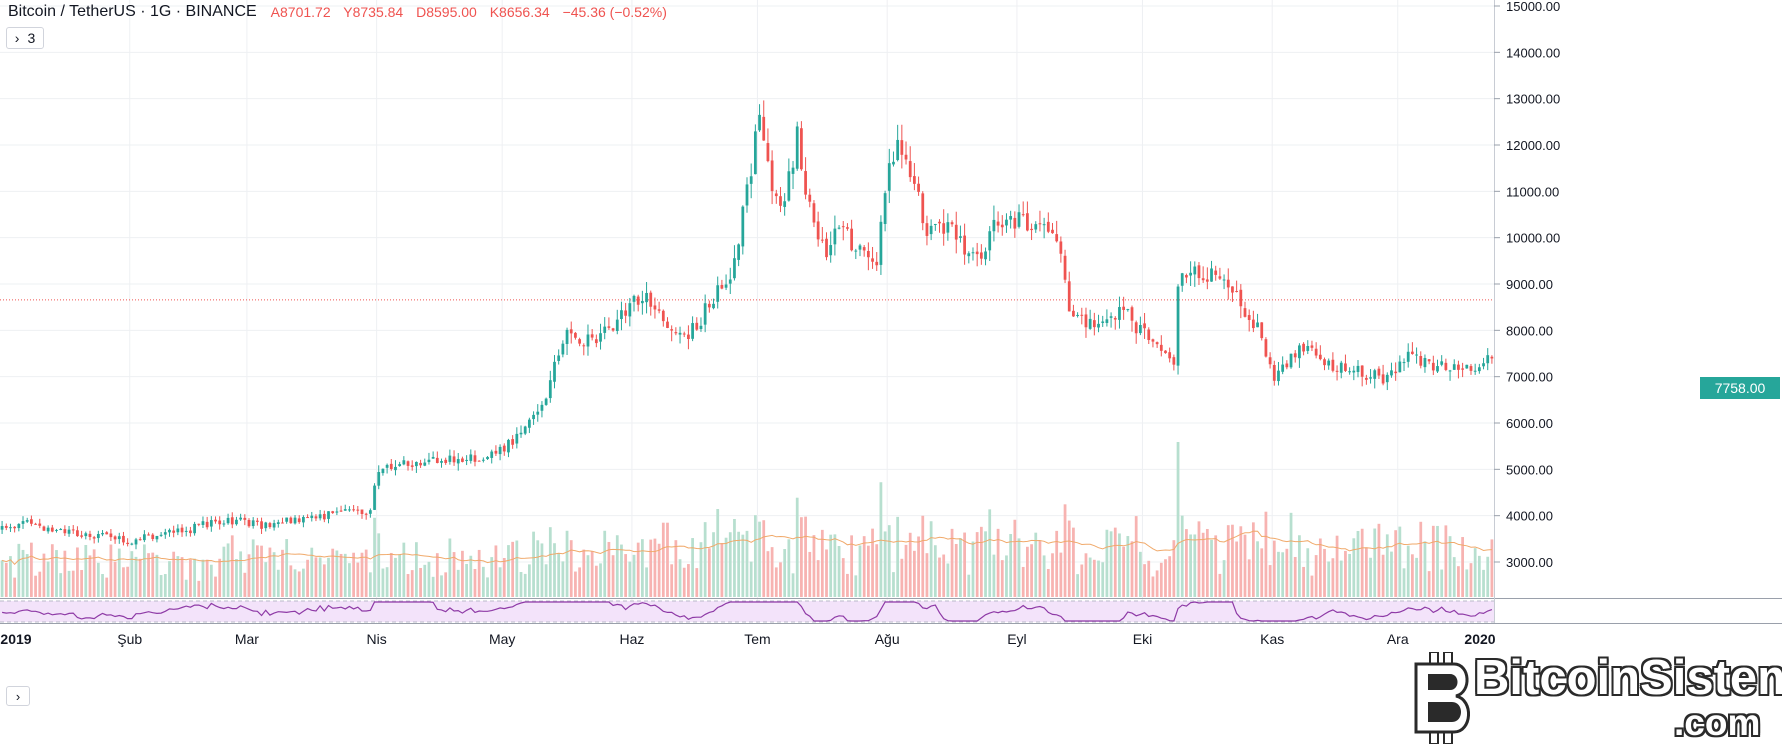 This screenshot has width=1782, height=753. Describe the element at coordinates (25, 38) in the screenshot. I see `indicators-toggle-button: › 3` at that location.